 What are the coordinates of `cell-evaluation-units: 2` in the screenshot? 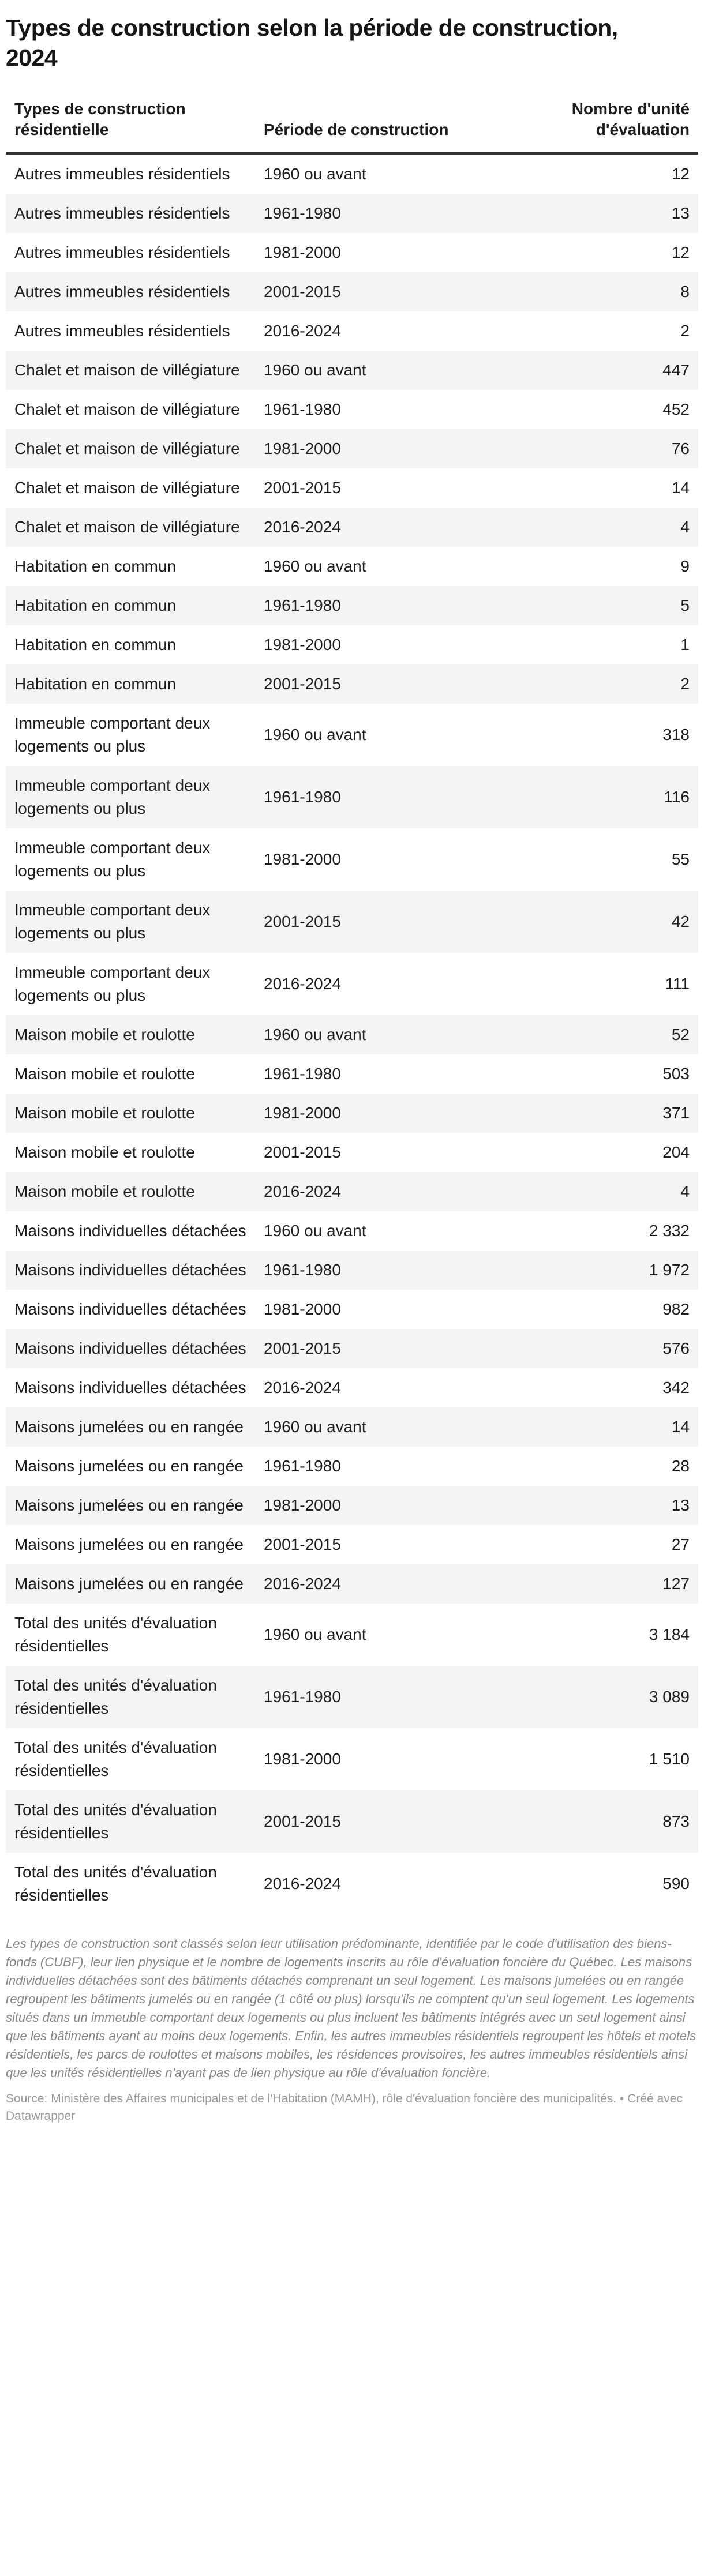 It's located at (685, 330).